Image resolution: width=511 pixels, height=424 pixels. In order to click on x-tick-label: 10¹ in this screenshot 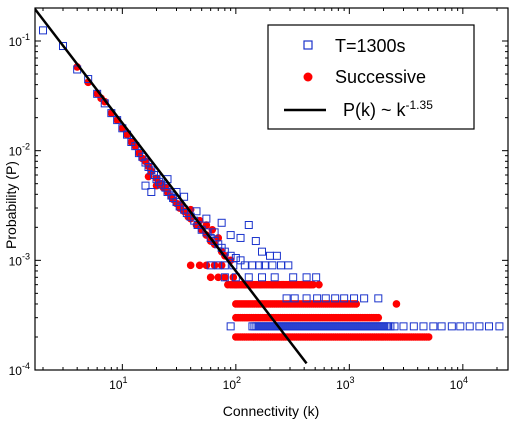, I will do `click(118, 383)`.